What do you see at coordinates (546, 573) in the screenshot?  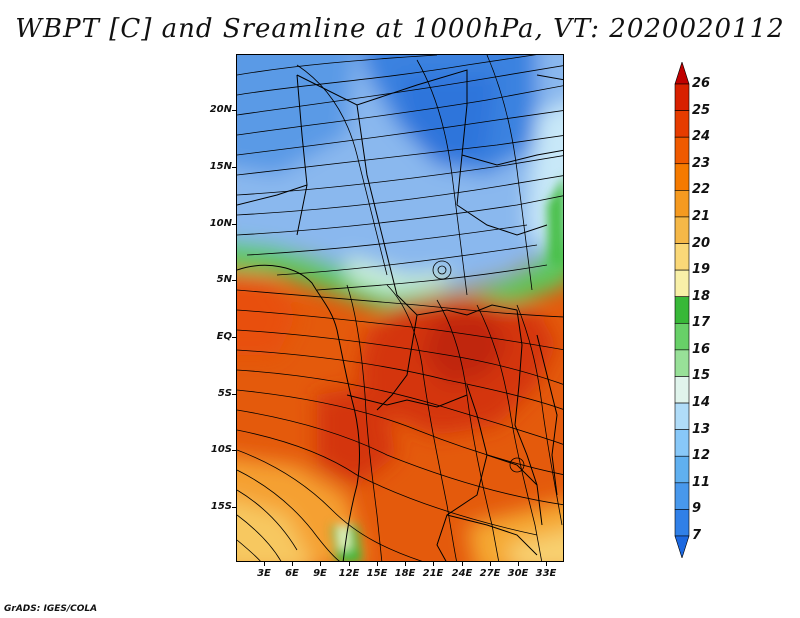 I see `lon-label-33e: 33E` at bounding box center [546, 573].